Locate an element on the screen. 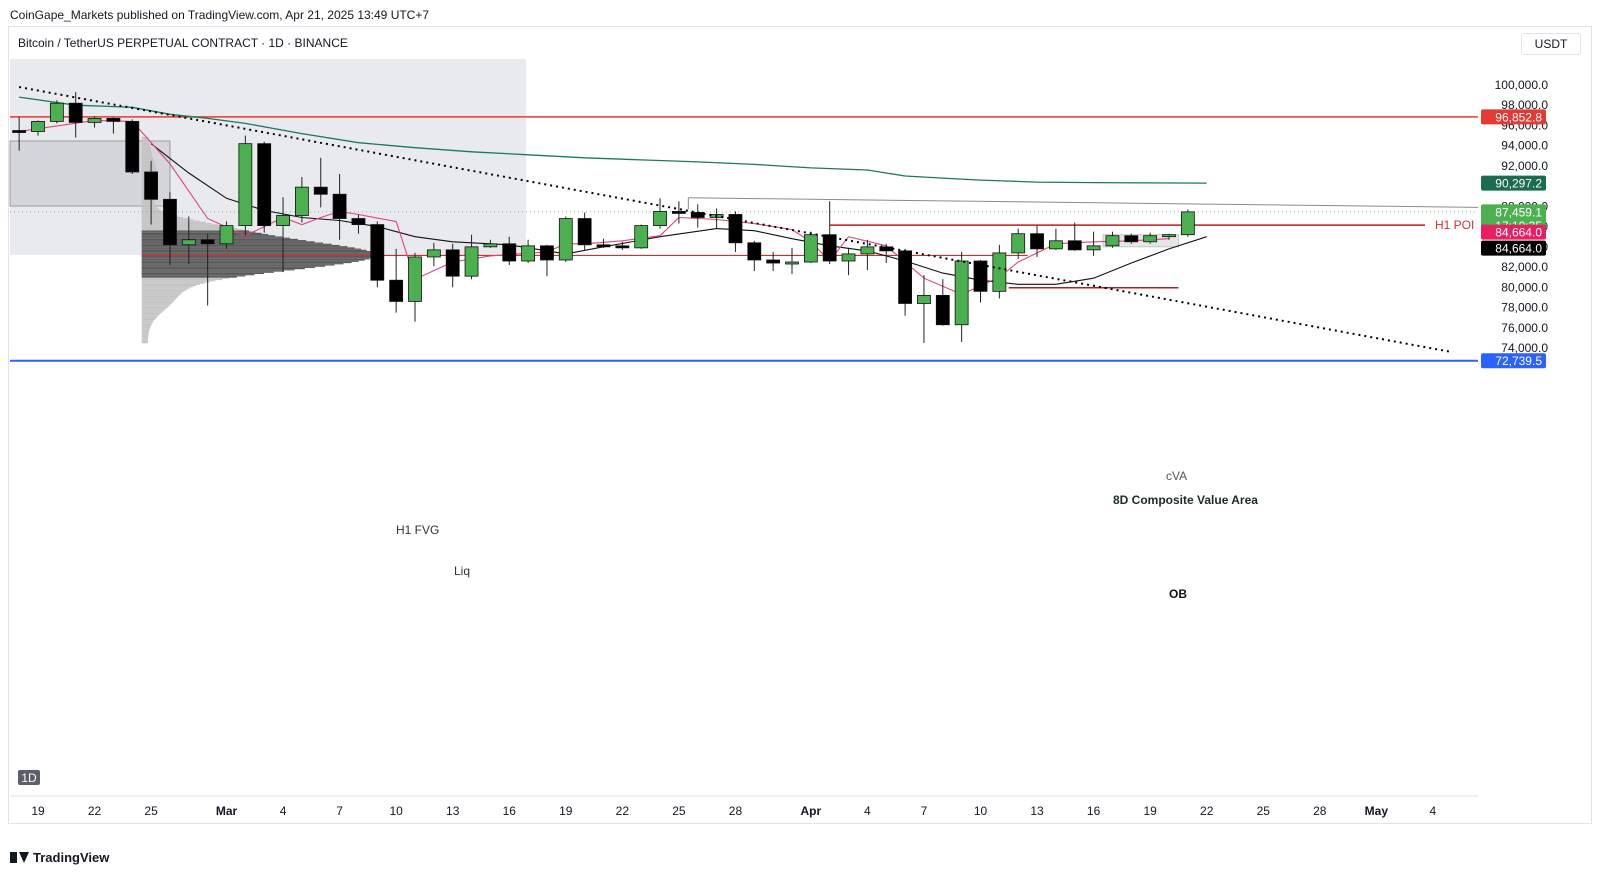 This screenshot has width=1600, height=876. x-tick-label: 7 is located at coordinates (924, 811).